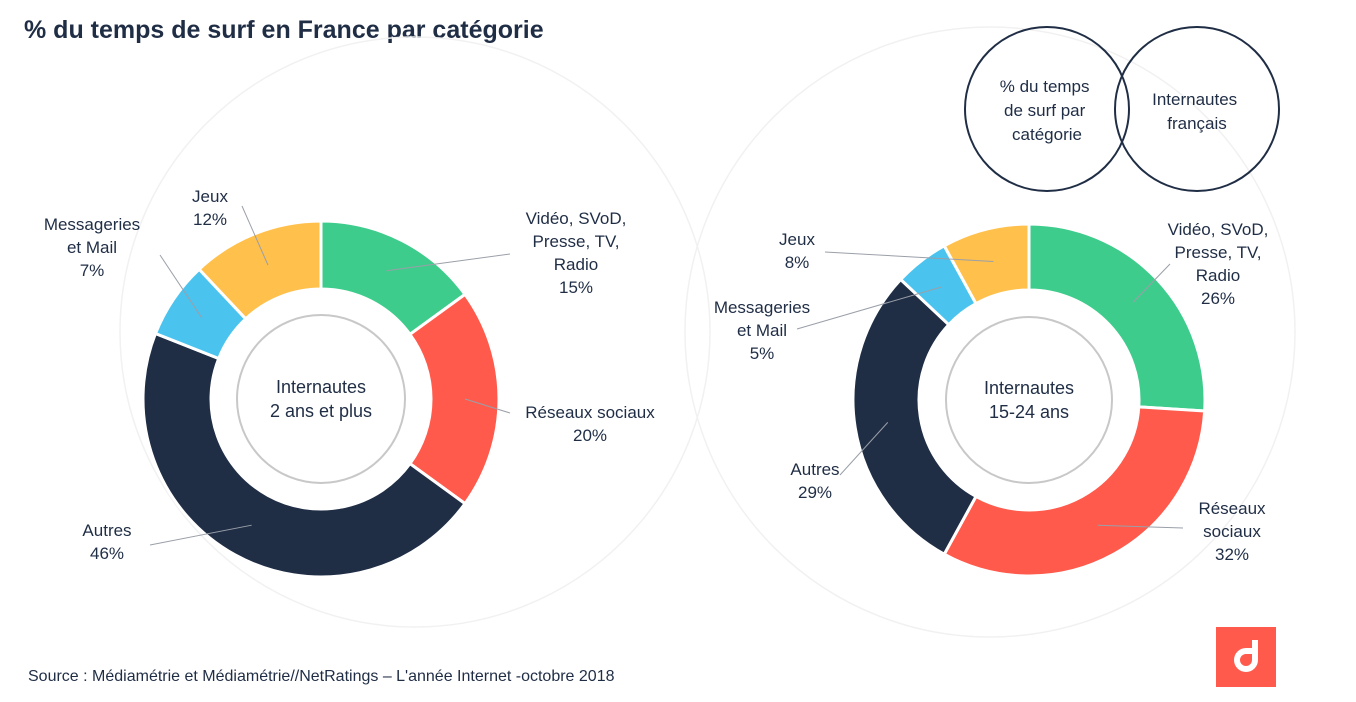  I want to click on label-messageries: Messageries et Mail 7%, so click(92, 247).